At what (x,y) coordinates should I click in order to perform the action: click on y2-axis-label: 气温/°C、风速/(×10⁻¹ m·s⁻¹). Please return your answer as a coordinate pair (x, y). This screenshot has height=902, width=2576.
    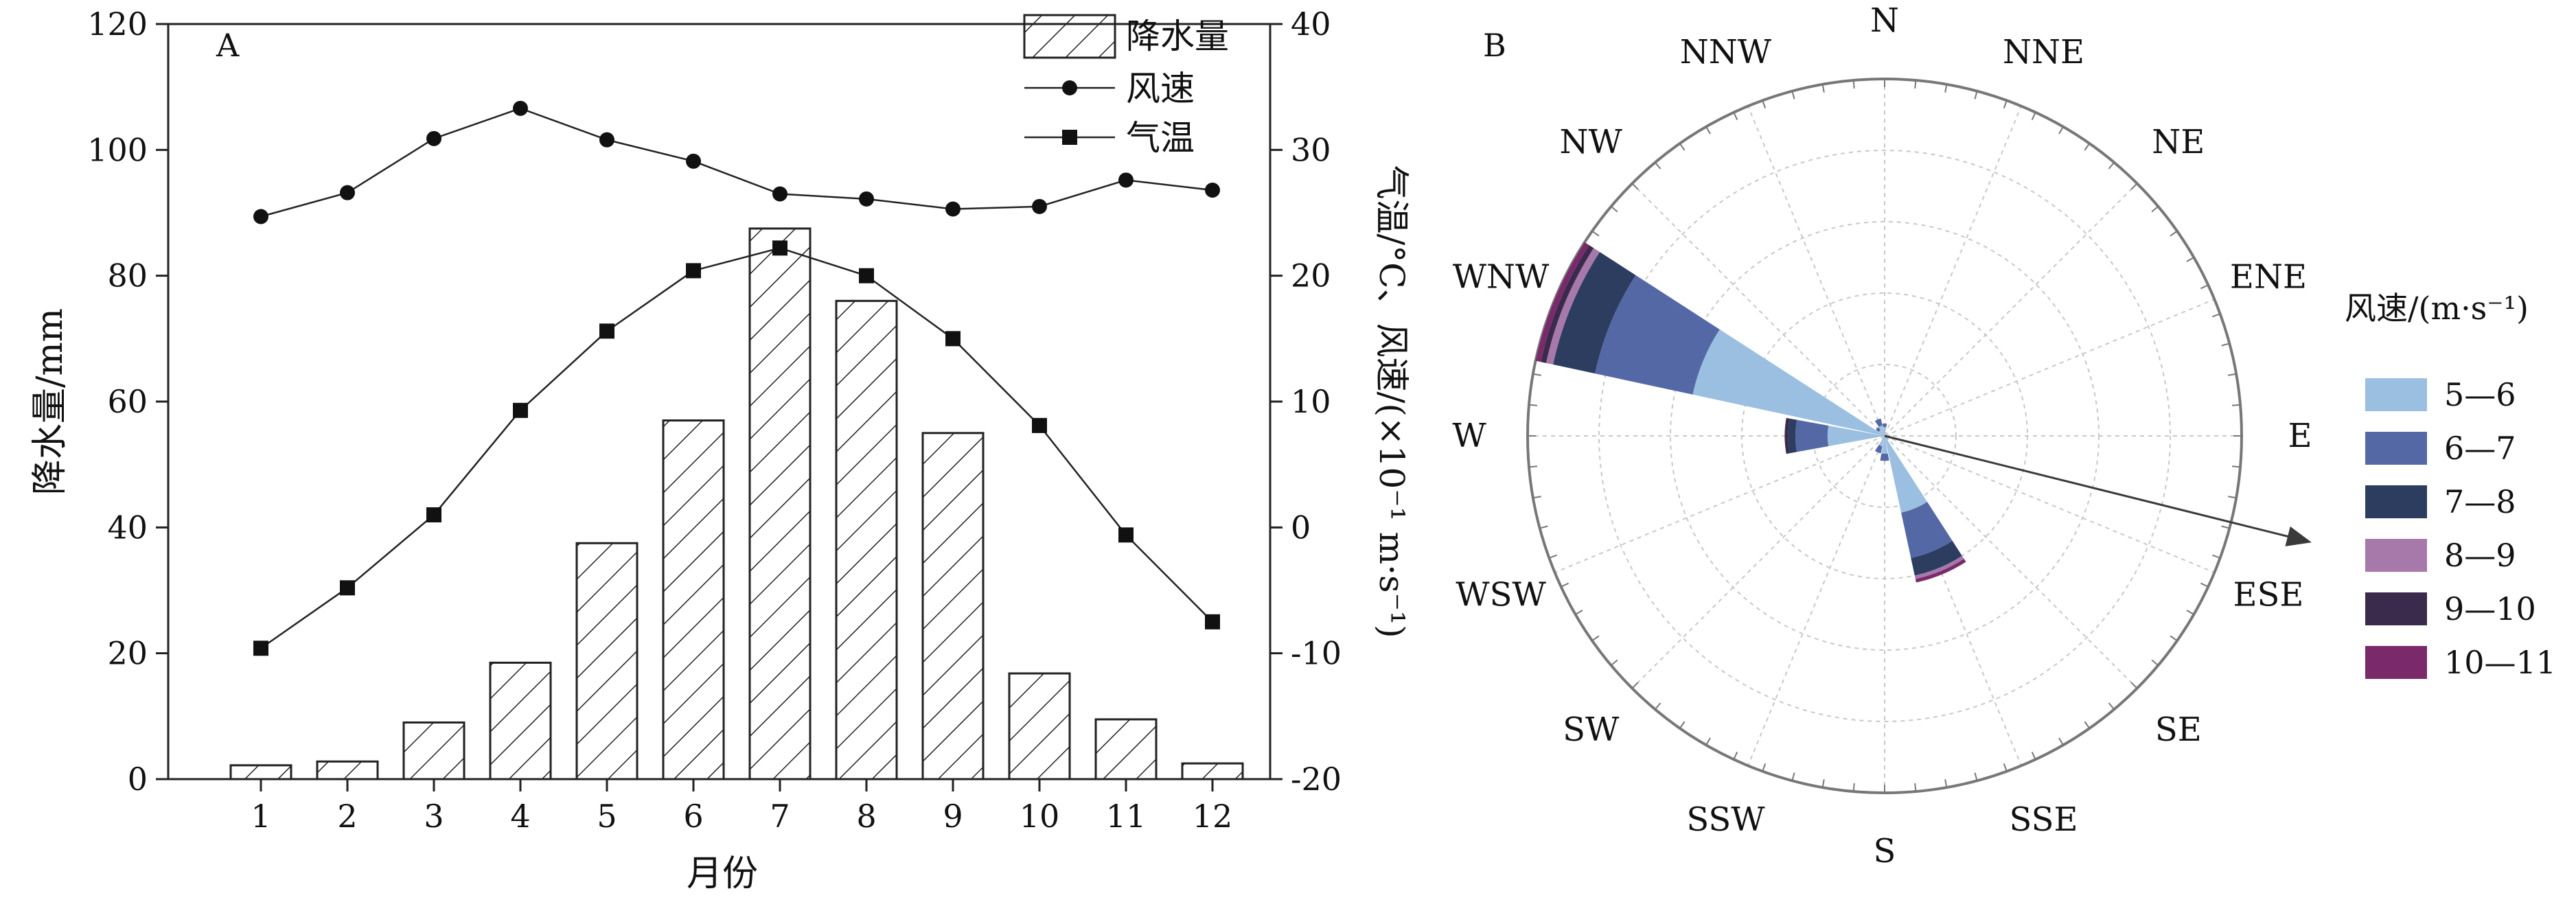
    Looking at the image, I should click on (1392, 401).